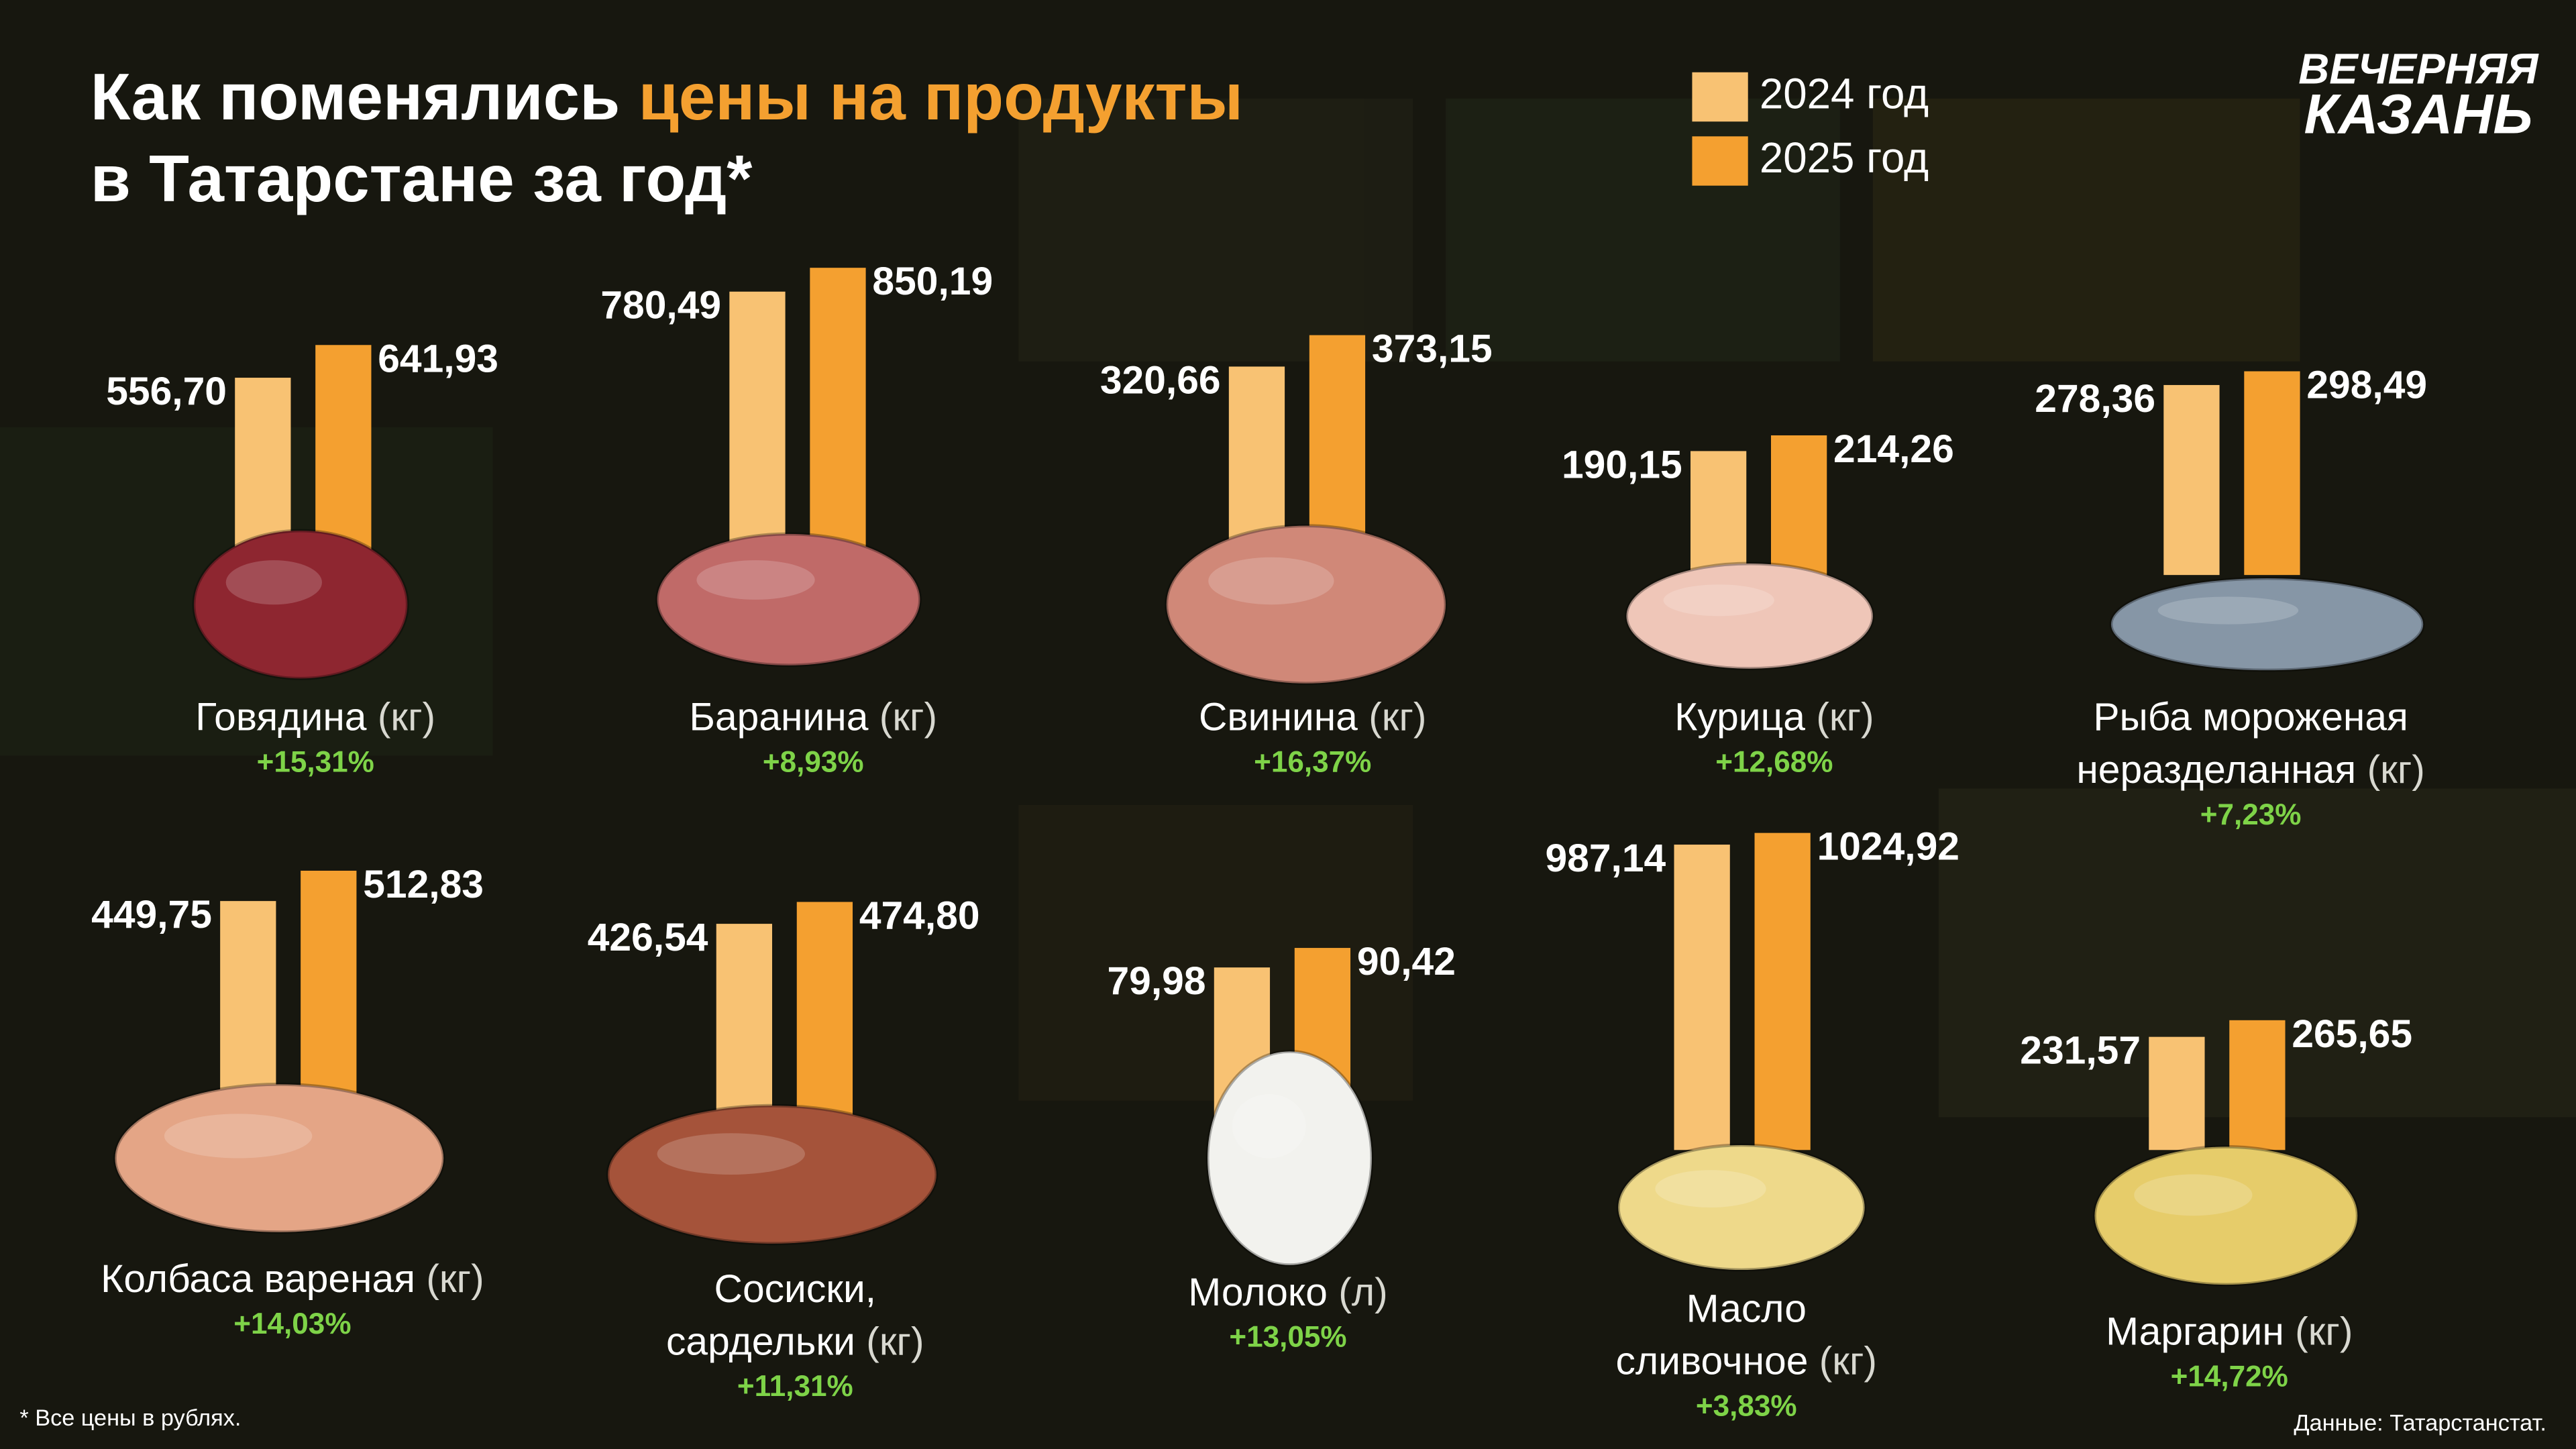  What do you see at coordinates (813, 761) in the screenshot?
I see `change-label: +8,93%` at bounding box center [813, 761].